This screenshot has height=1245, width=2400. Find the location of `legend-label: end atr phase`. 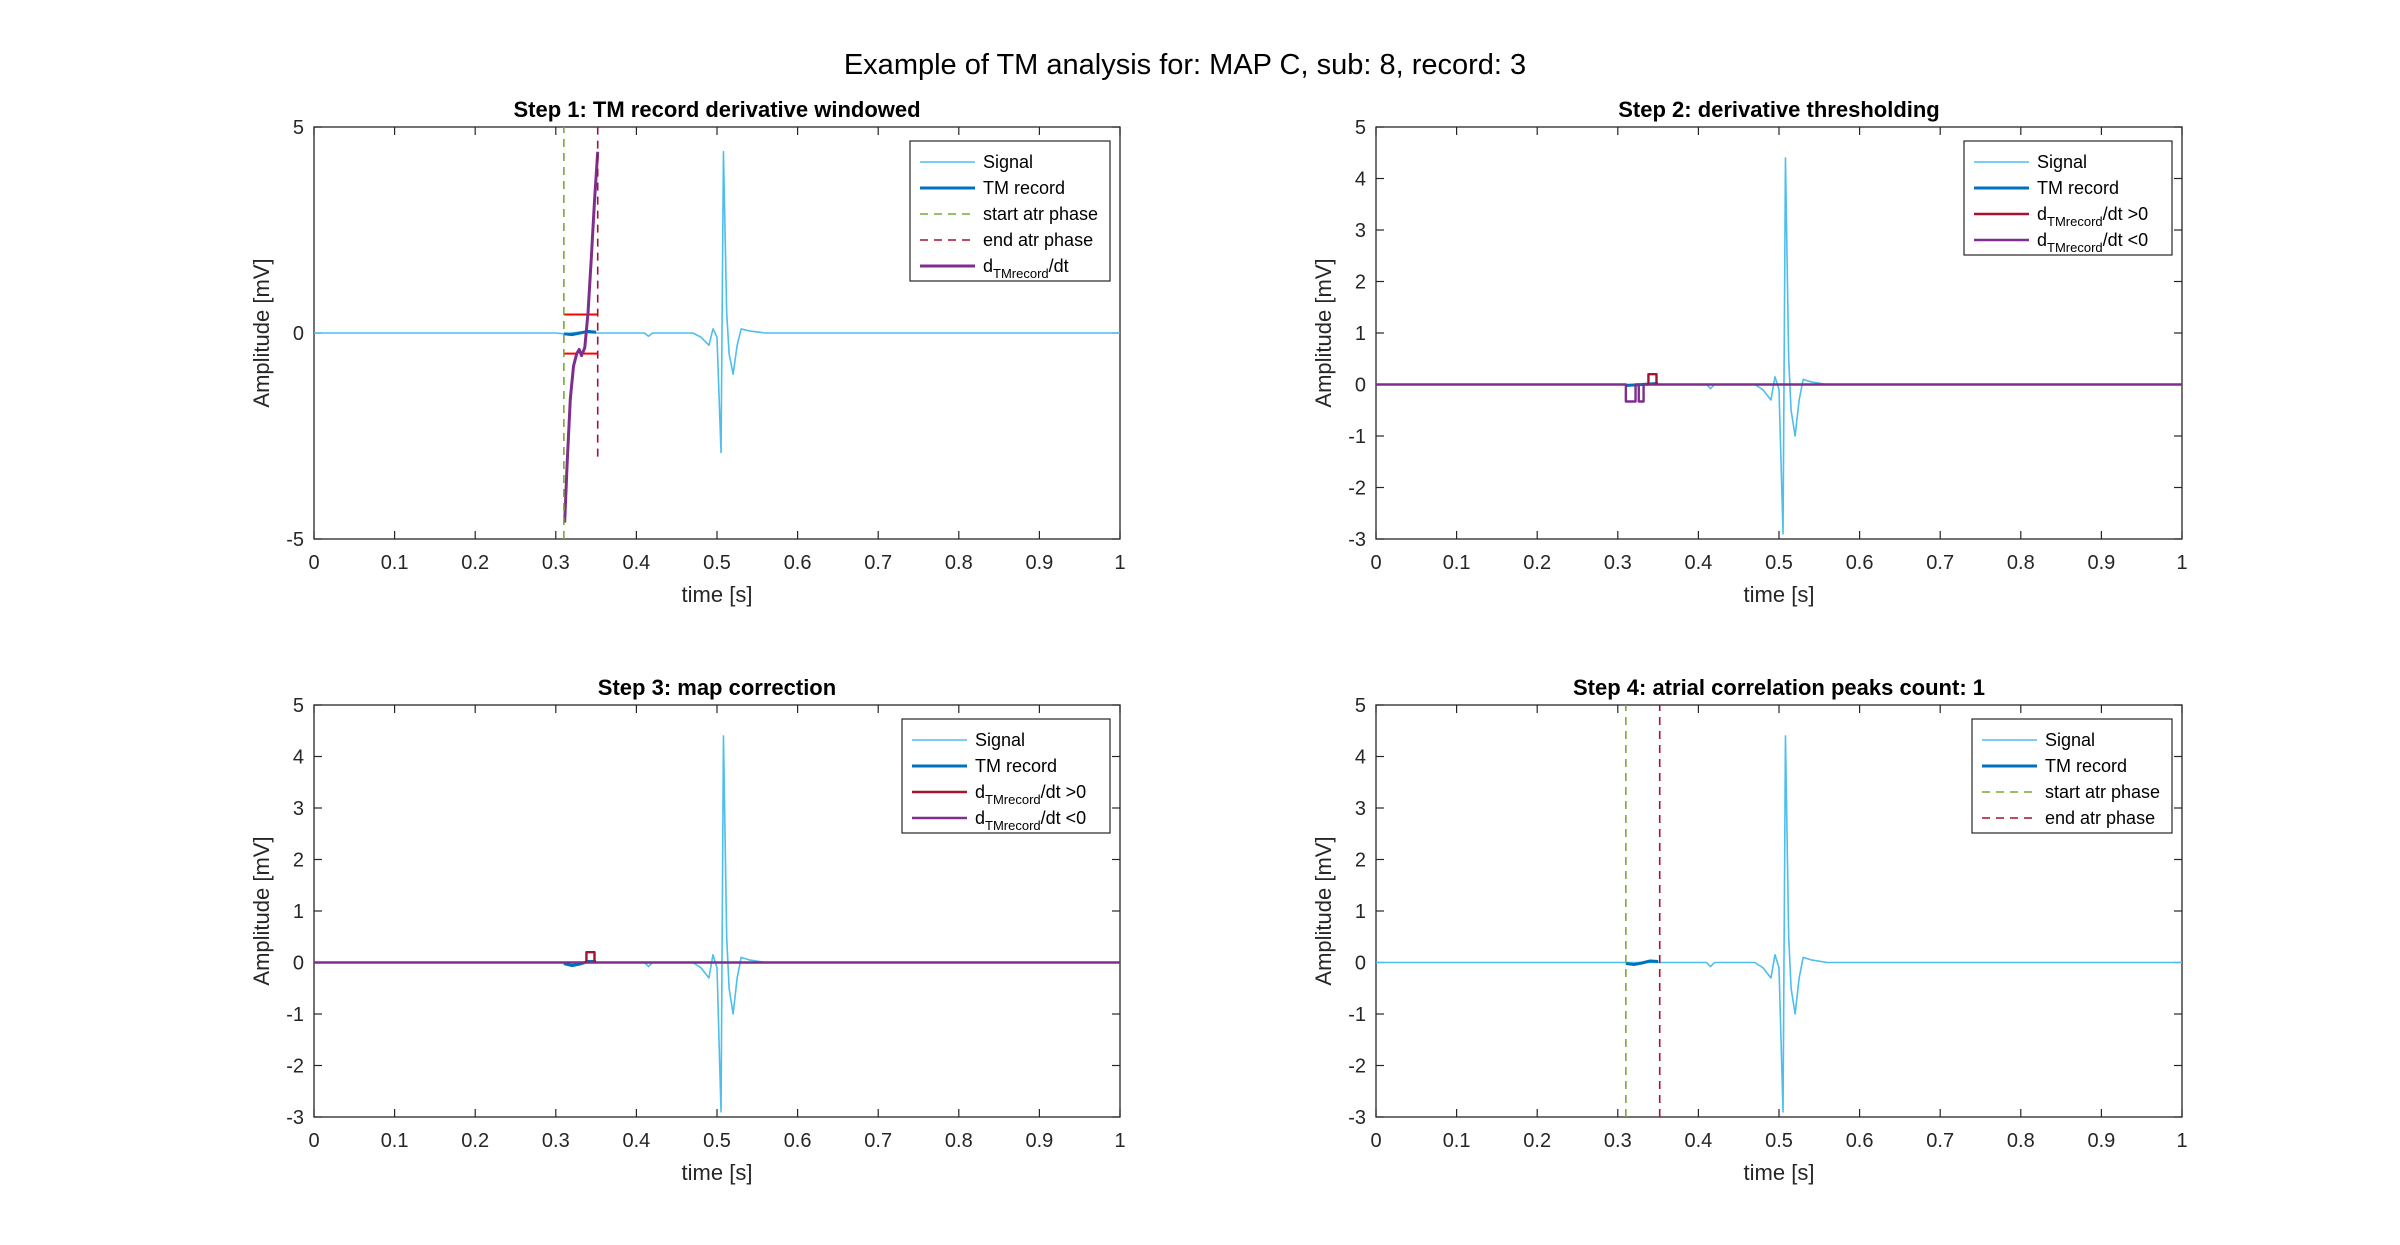

legend-label: end atr phase is located at coordinates (2100, 818).